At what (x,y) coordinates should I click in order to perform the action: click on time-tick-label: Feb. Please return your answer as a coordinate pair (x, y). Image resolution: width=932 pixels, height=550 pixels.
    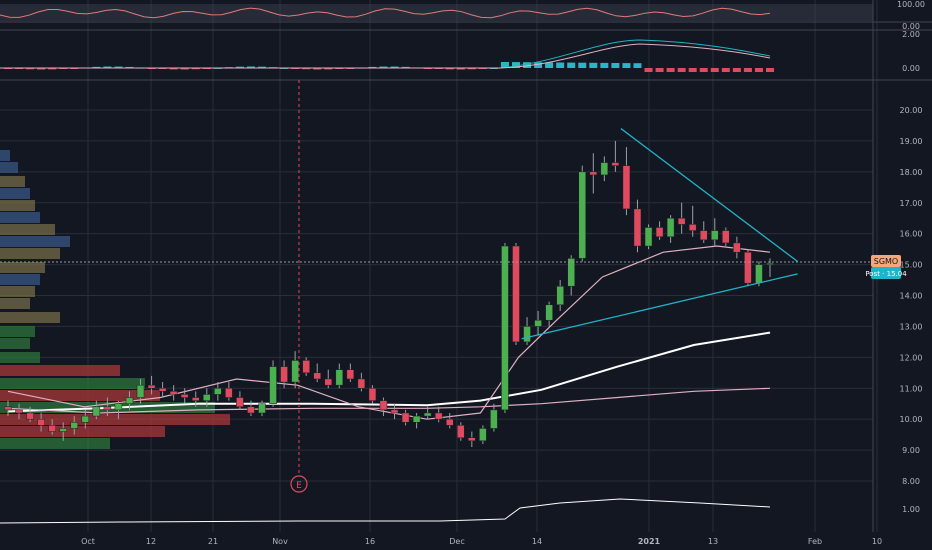
    Looking at the image, I should click on (815, 541).